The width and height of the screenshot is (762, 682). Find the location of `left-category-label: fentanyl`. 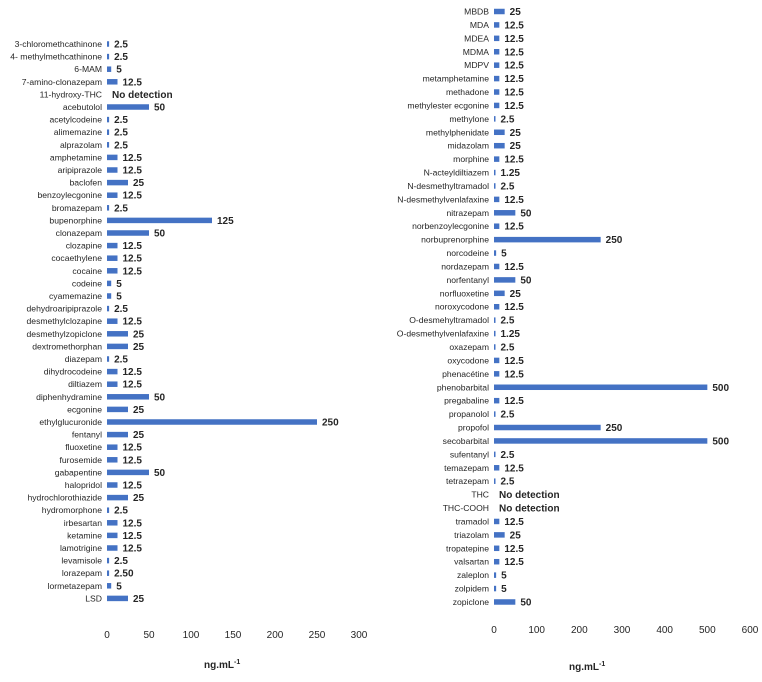

left-category-label: fentanyl is located at coordinates (87, 435).